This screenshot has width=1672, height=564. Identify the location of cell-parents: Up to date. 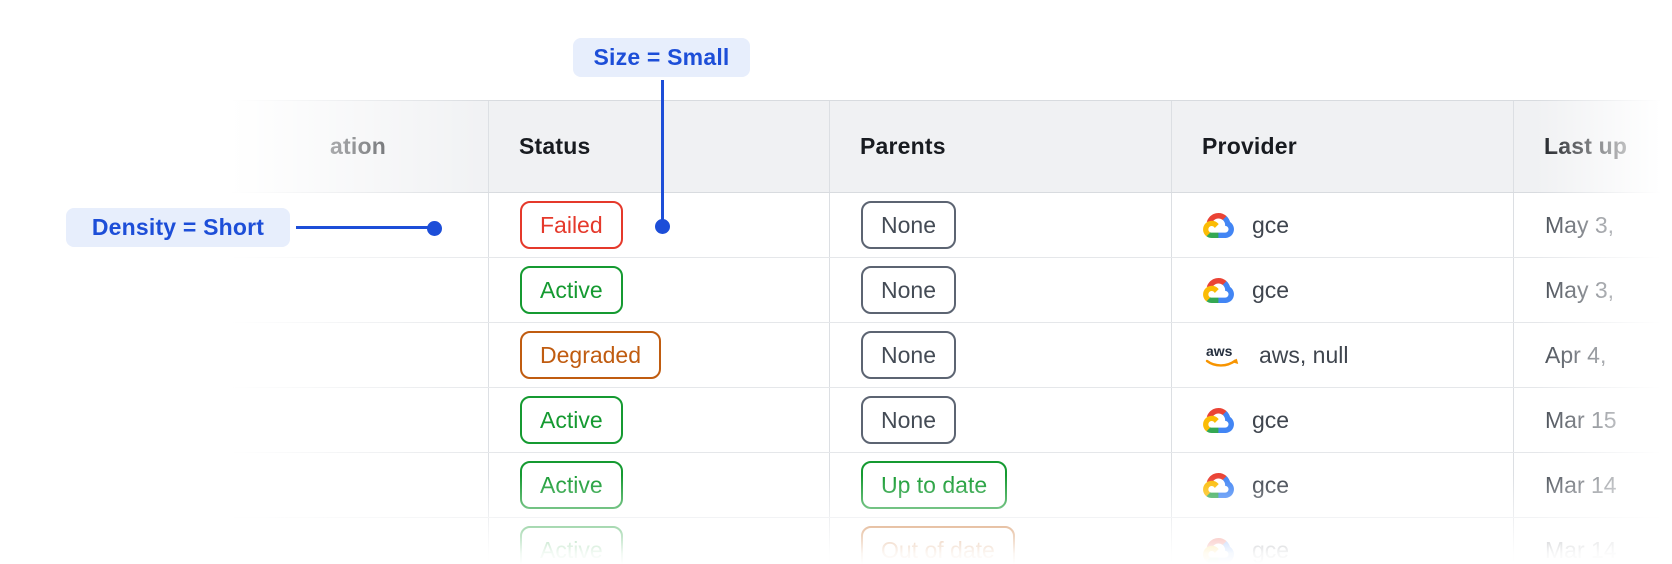
(1000, 485).